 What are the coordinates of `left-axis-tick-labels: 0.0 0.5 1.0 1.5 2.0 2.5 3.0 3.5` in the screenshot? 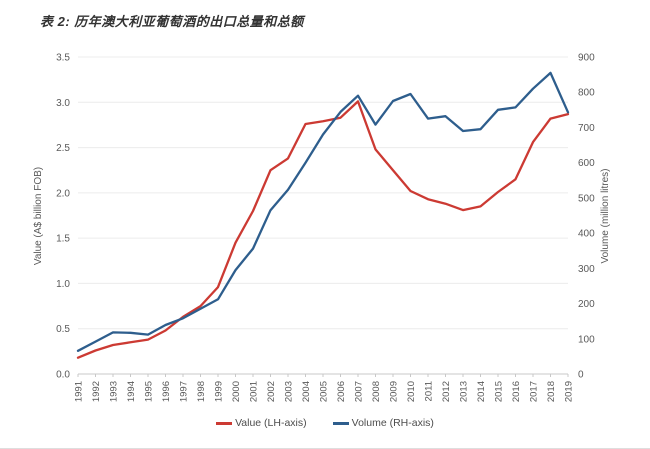 It's located at (63, 217).